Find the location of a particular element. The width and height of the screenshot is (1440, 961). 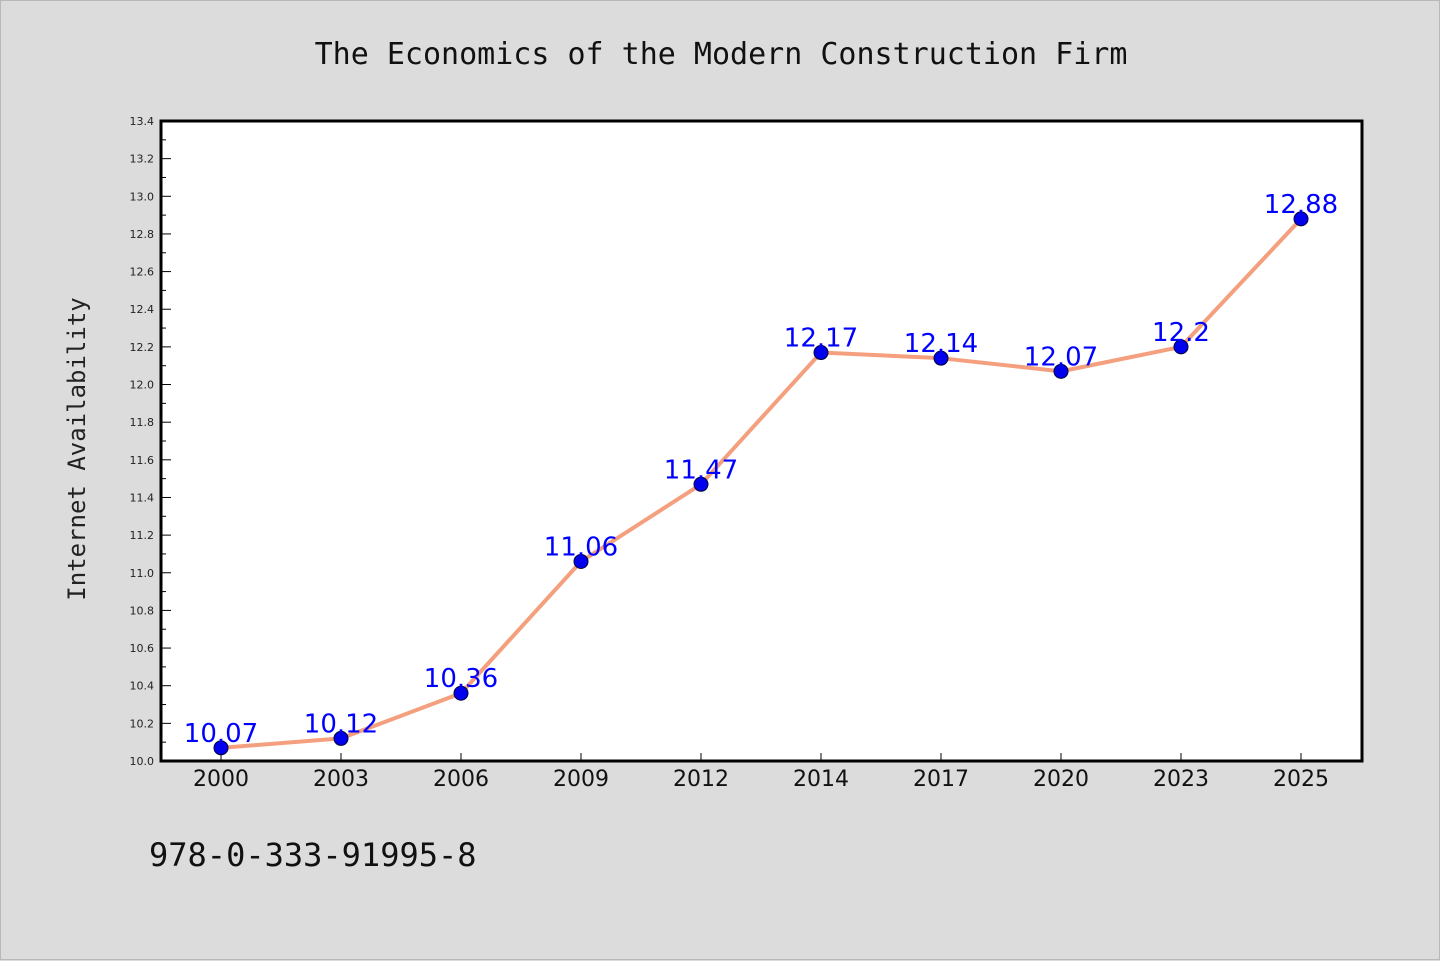

x-tick-label: 2025 is located at coordinates (1301, 779).